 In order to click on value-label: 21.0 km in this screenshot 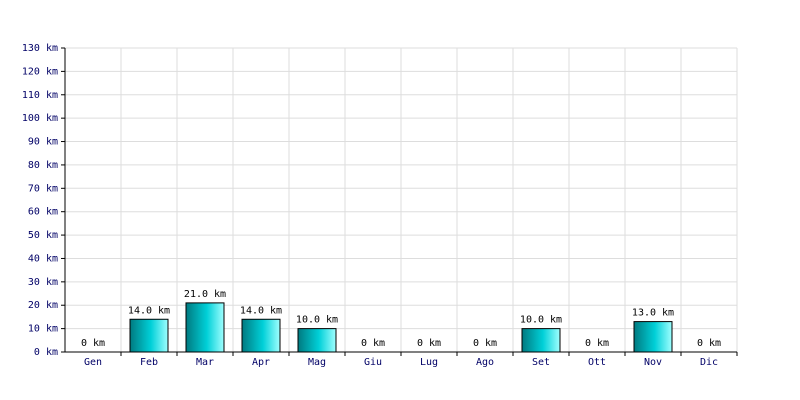, I will do `click(205, 294)`.